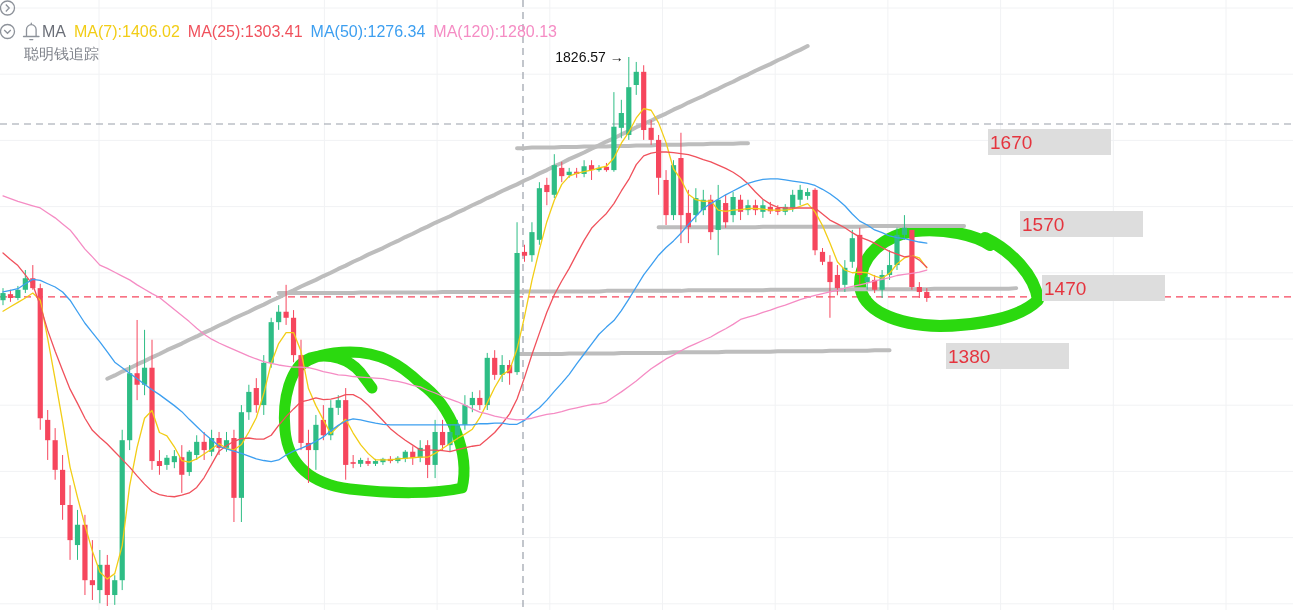  Describe the element at coordinates (589, 57) in the screenshot. I see `annotation: 1826.57 →` at that location.